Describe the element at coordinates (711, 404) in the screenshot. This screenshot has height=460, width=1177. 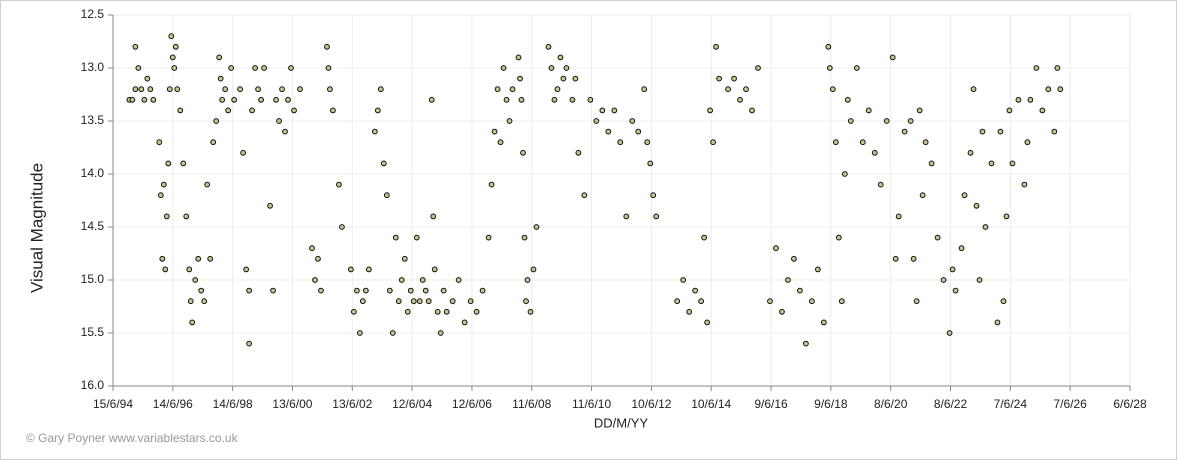
I see `x-tick-label: 10/6/14` at that location.